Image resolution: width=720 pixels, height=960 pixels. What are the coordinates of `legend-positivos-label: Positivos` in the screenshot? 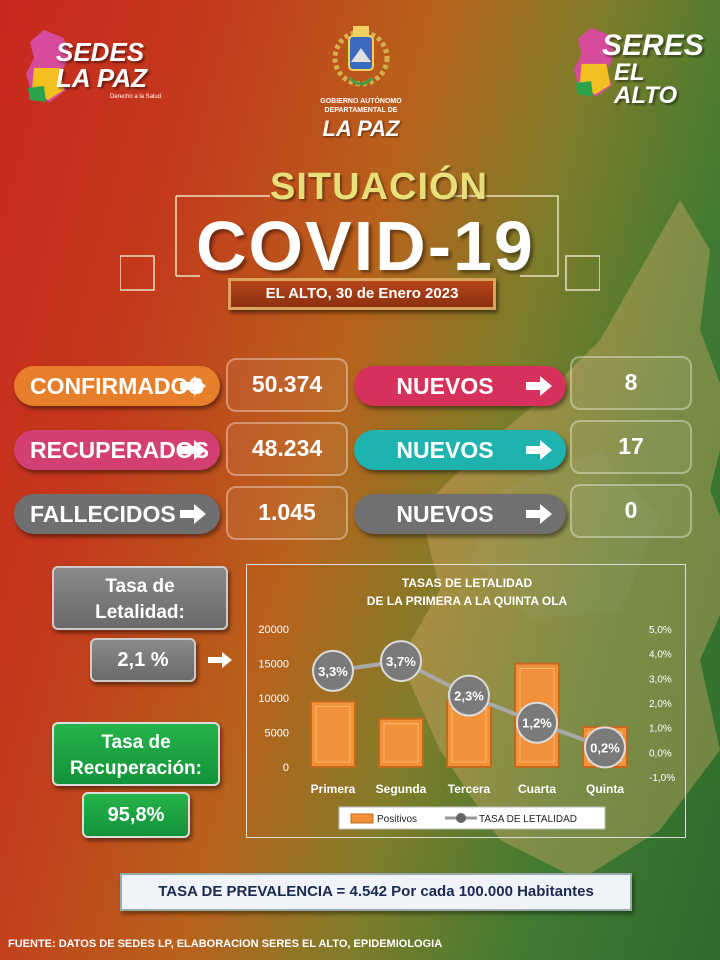 It's located at (397, 819).